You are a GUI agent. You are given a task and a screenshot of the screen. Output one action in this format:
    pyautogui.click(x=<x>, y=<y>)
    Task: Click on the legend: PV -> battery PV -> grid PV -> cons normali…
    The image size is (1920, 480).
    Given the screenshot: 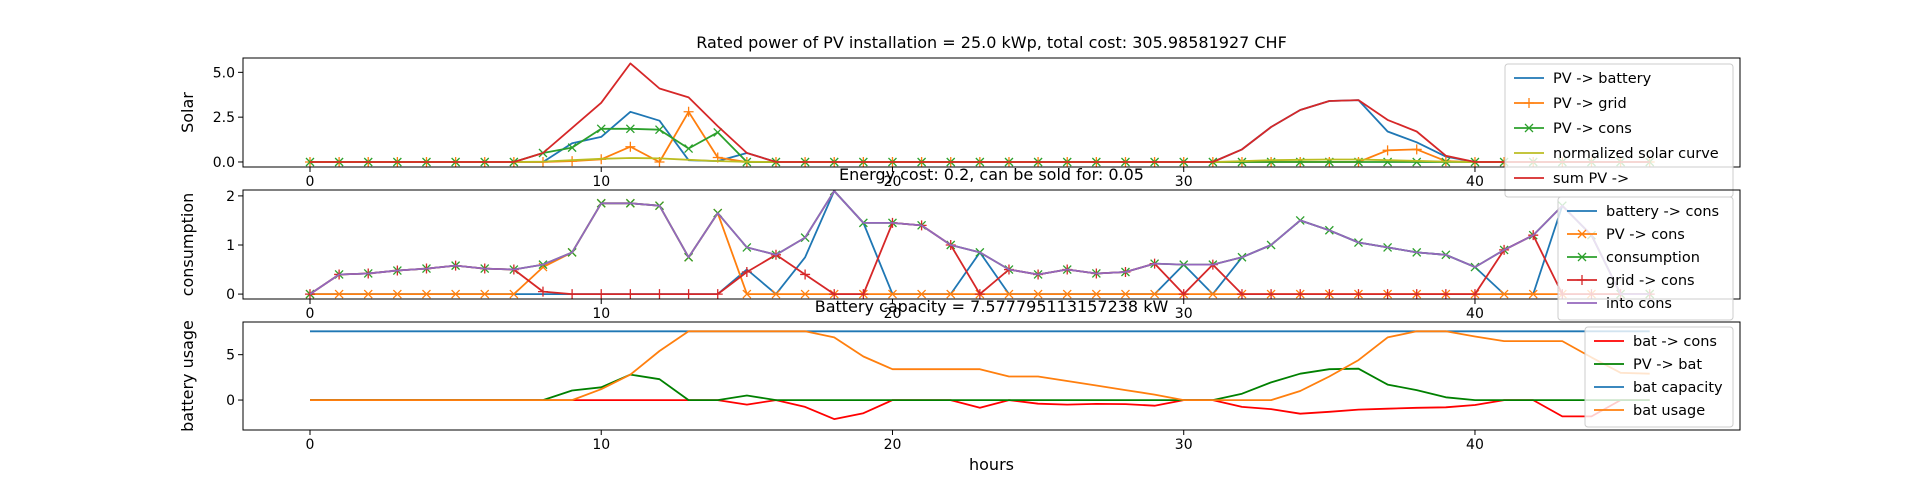 What is the action you would take?
    pyautogui.click(x=1619, y=130)
    